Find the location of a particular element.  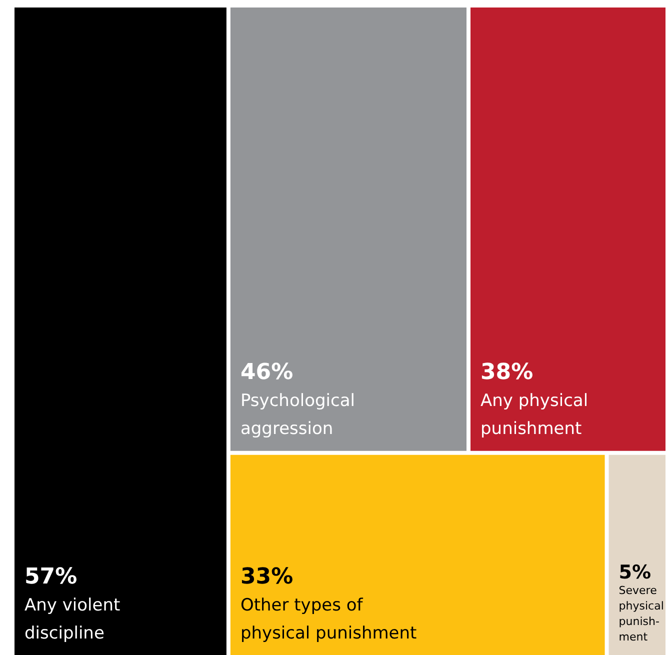

category-label: Other types of physical punishment is located at coordinates (329, 620).